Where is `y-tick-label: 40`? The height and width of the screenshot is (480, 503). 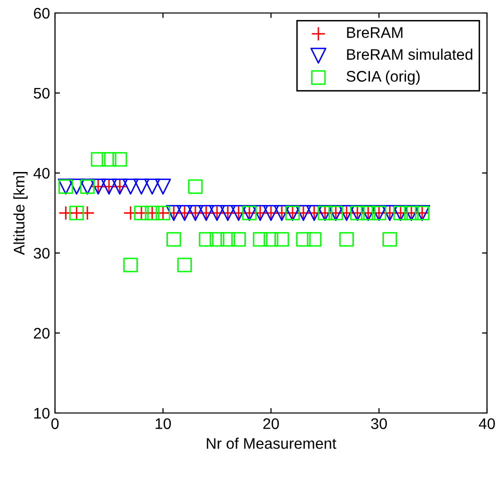 y-tick-label: 40 is located at coordinates (42, 173).